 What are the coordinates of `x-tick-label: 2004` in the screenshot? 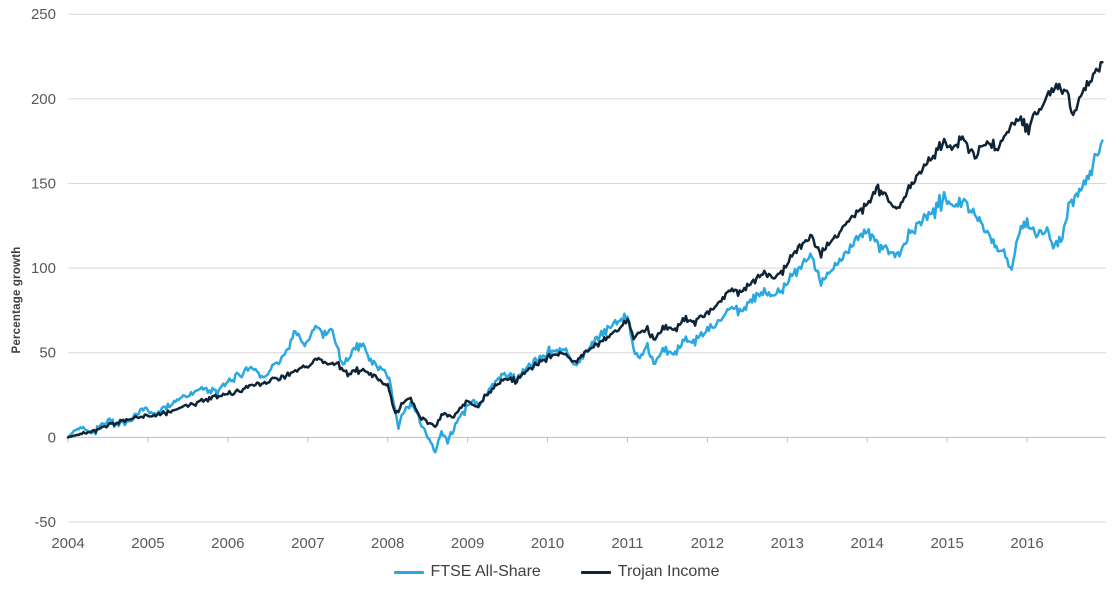 It's located at (67, 543).